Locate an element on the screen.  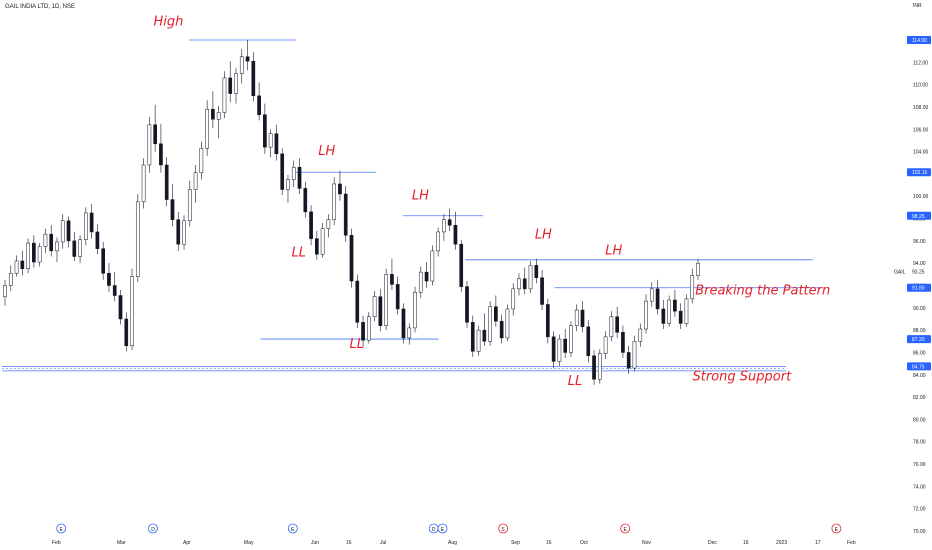
annotation-label: Breaking the Pattern is located at coordinates (762, 290).